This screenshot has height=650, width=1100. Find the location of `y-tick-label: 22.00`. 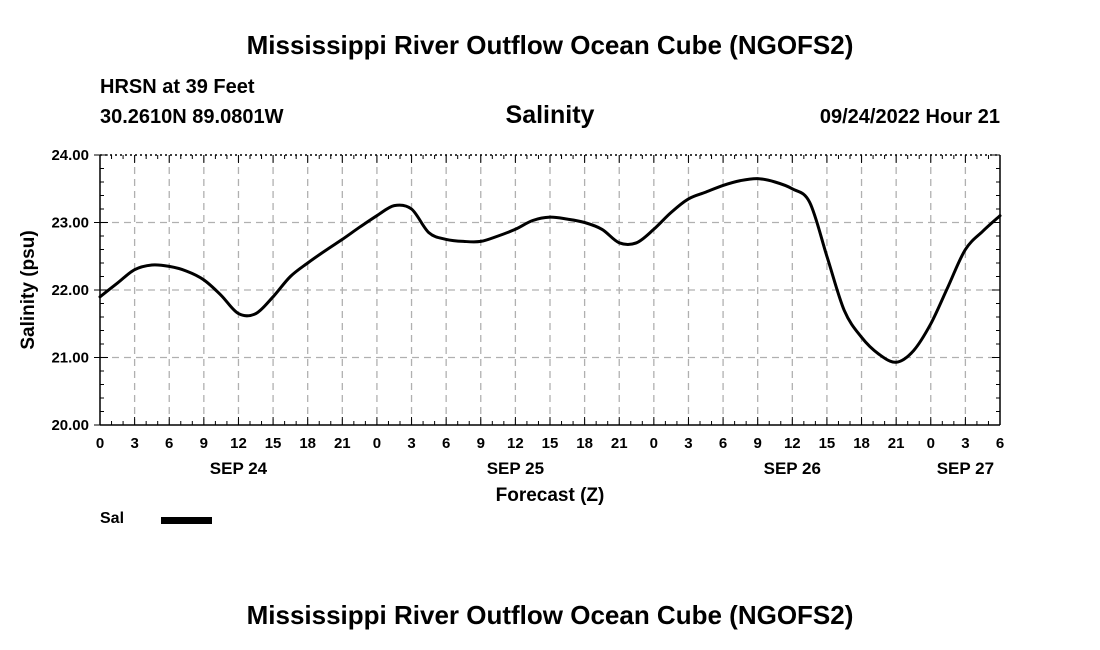

y-tick-label: 22.00 is located at coordinates (70, 290).